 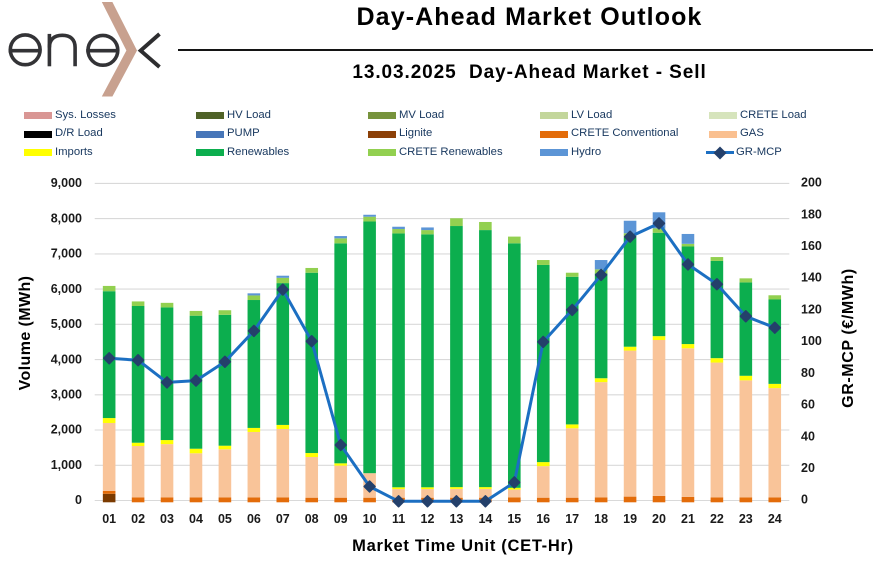 What do you see at coordinates (196, 519) in the screenshot?
I see `svg-text: 04` at bounding box center [196, 519].